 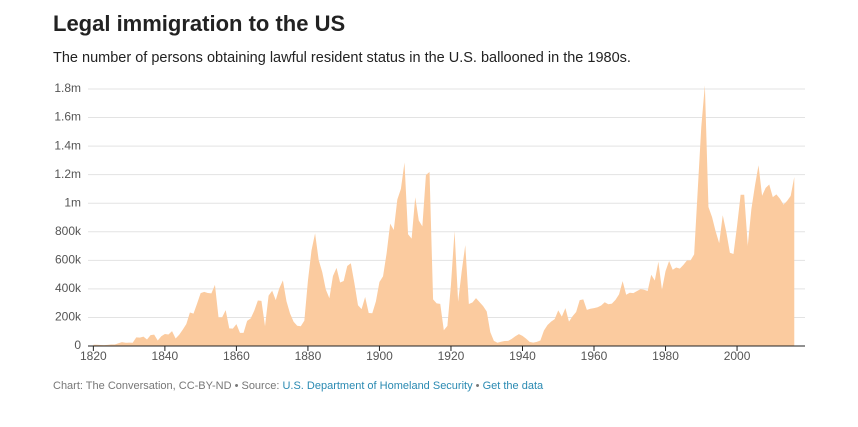 I want to click on x-tick-label: 1820, so click(x=93, y=356).